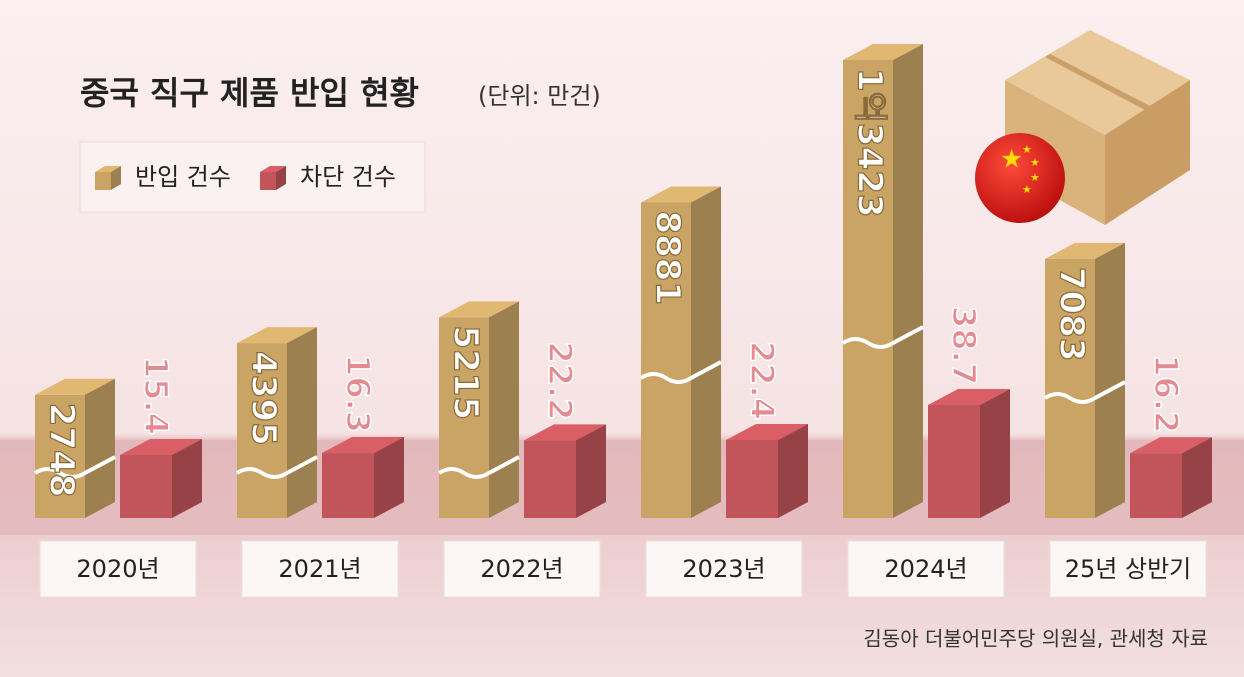 This screenshot has width=1244, height=677. Describe the element at coordinates (348, 177) in the screenshot. I see `legend-label: 차단 건수` at that location.